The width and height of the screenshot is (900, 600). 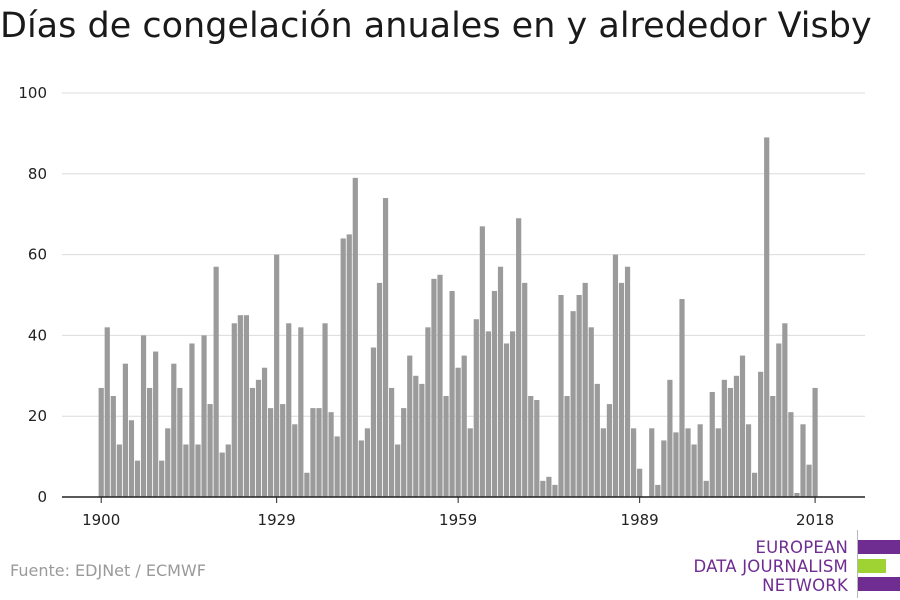 What do you see at coordinates (634, 462) in the screenshot?
I see `bar-1988` at bounding box center [634, 462].